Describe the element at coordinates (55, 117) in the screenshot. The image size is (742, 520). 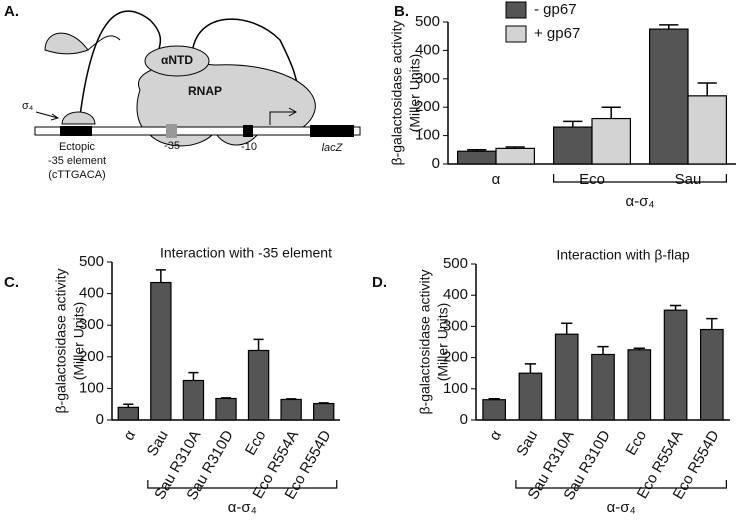
I see `arrow-head` at that location.